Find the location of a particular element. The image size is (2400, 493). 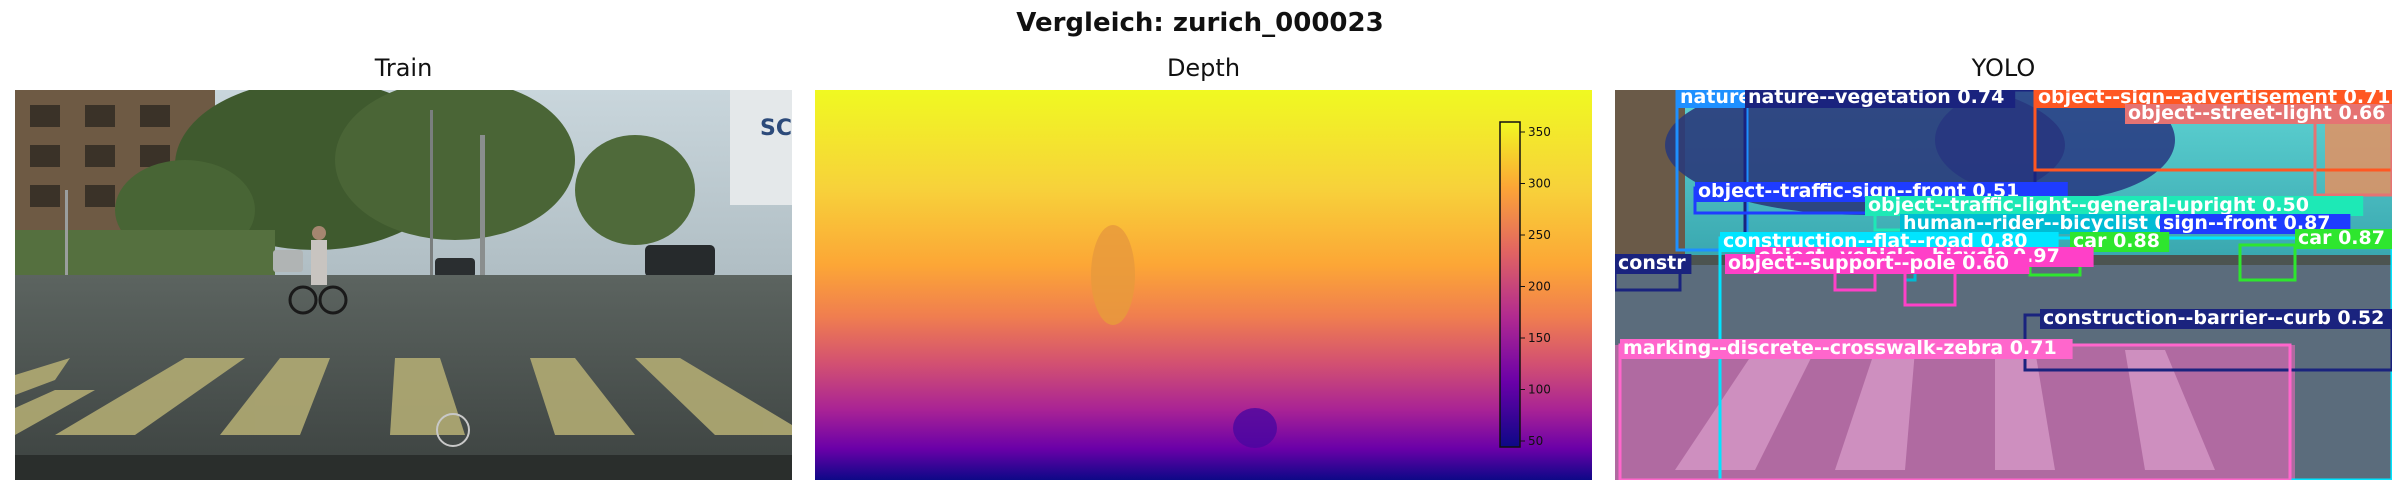

cyclist is located at coordinates (318, 270).